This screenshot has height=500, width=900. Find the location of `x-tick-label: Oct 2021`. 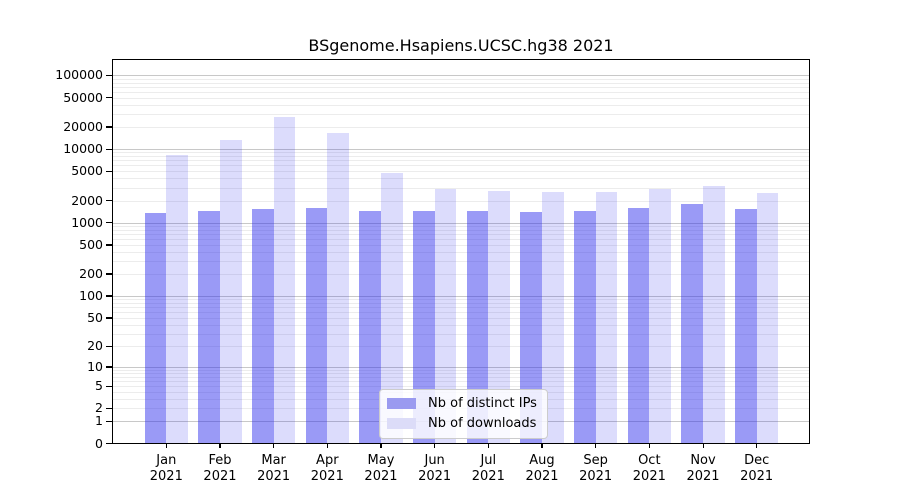

x-tick-label: Oct 2021 is located at coordinates (649, 468).